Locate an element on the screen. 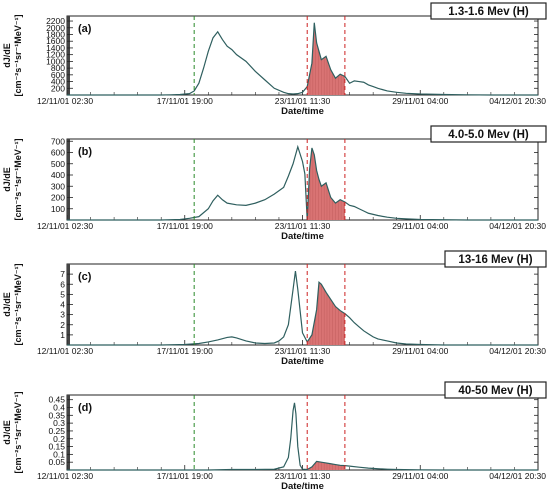 The height and width of the screenshot is (501, 550). y-tick-label: 2000 is located at coordinates (55, 28).